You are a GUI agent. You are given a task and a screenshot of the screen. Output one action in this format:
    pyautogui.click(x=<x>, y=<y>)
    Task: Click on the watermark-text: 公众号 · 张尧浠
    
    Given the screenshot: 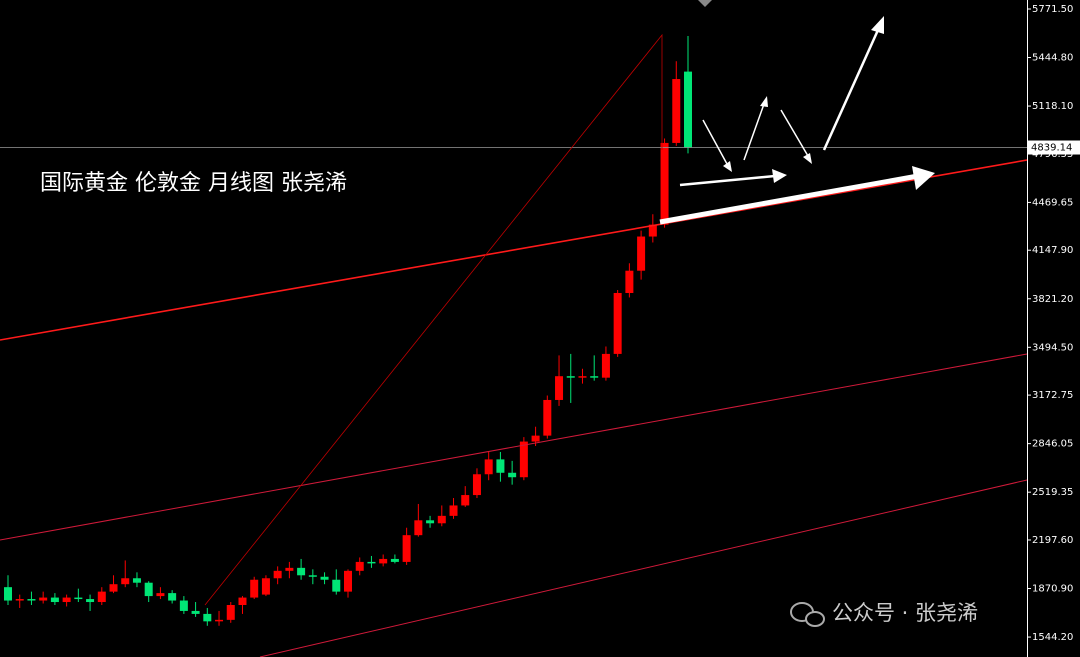 What is the action you would take?
    pyautogui.click(x=905, y=613)
    